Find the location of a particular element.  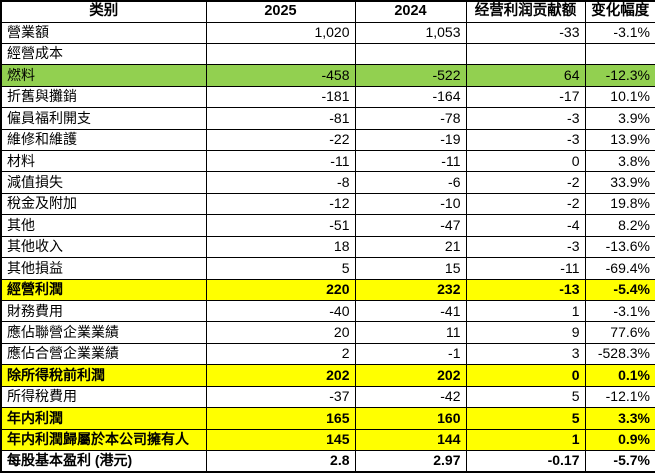

value-cell: 1,053 is located at coordinates (410, 32).